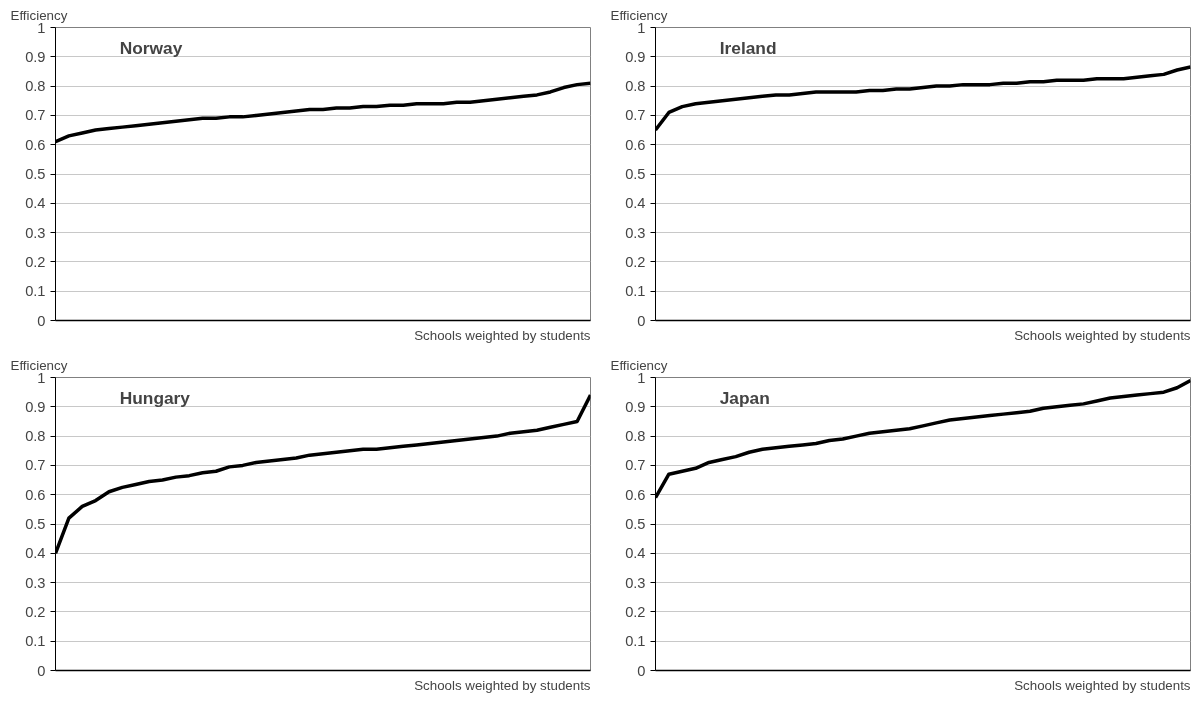 Image resolution: width=1204 pixels, height=704 pixels. What do you see at coordinates (744, 397) in the screenshot?
I see `text: Japan` at bounding box center [744, 397].